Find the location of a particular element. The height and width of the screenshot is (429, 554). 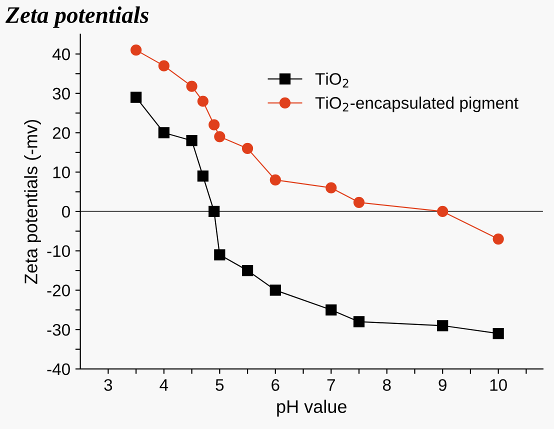

legend-label: TiO$_{2}$-encapsulated pigment is located at coordinates (416, 104).